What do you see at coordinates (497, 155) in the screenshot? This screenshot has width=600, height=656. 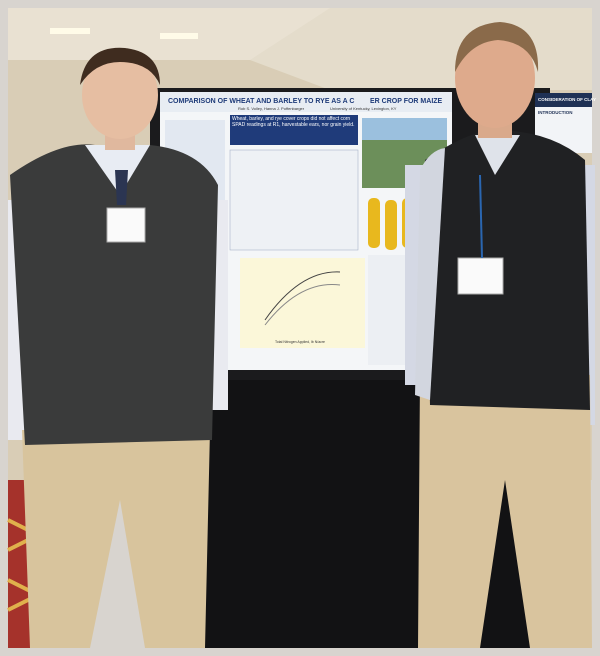 I see `shirt-collar` at bounding box center [497, 155].